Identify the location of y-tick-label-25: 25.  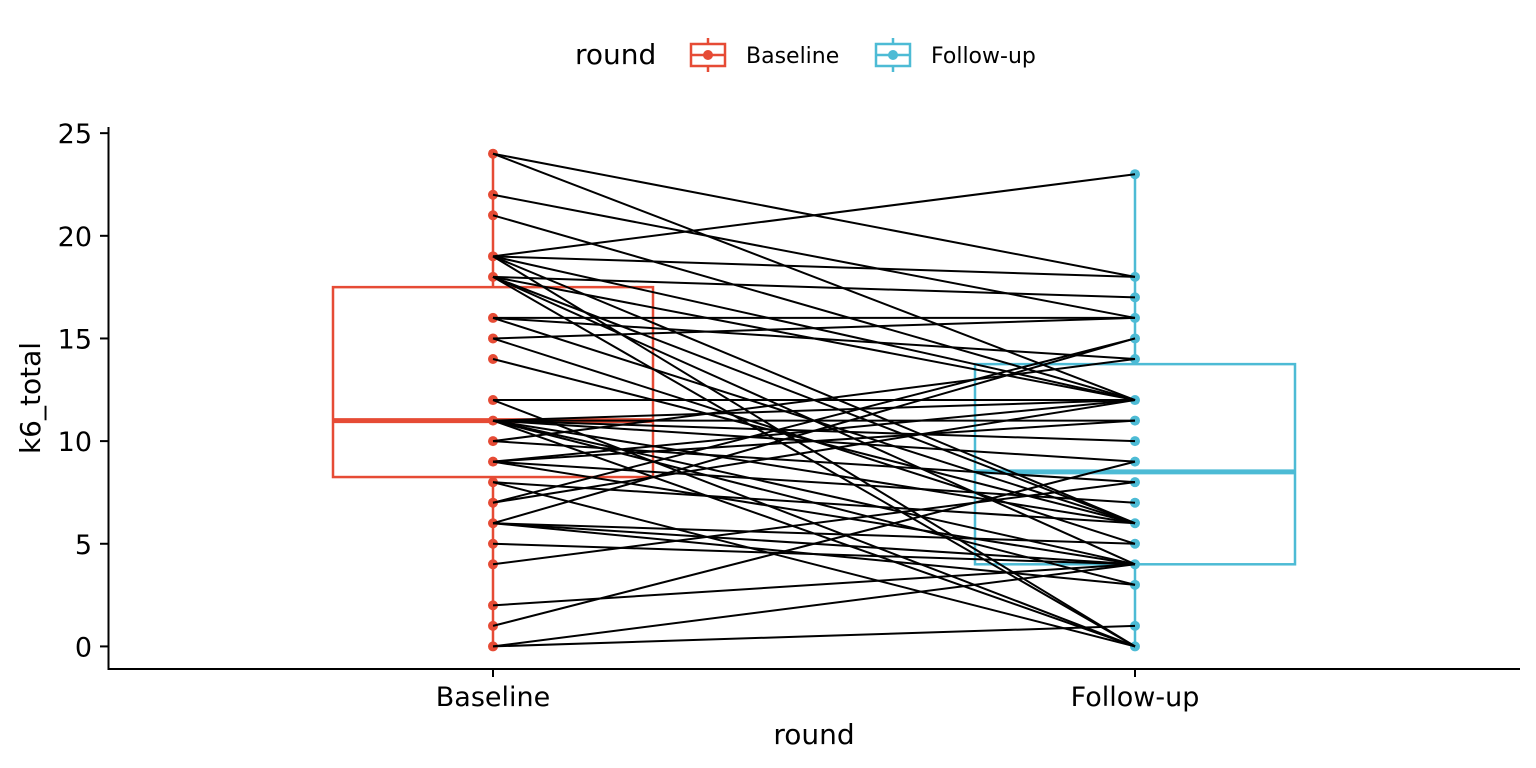
(75, 134).